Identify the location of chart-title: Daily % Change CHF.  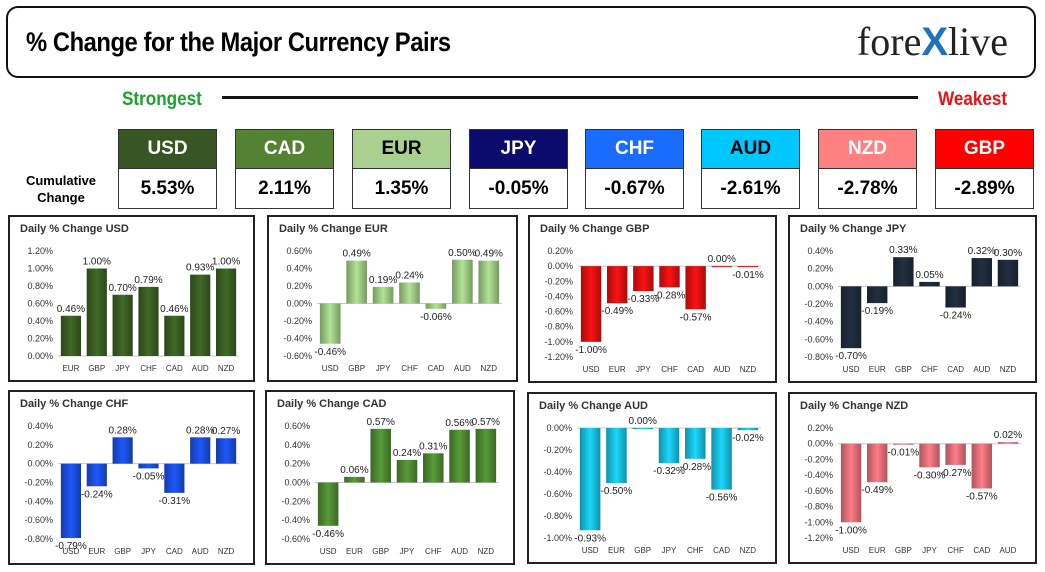
(74, 404).